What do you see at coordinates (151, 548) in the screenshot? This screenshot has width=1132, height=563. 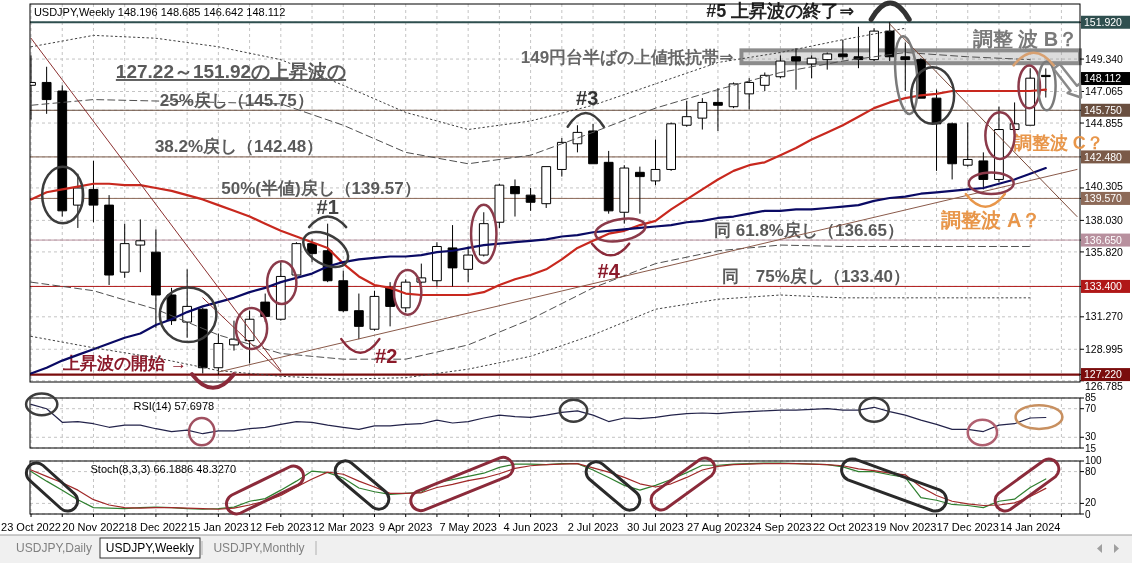 I see `tab: USDJPY,Weekly` at bounding box center [151, 548].